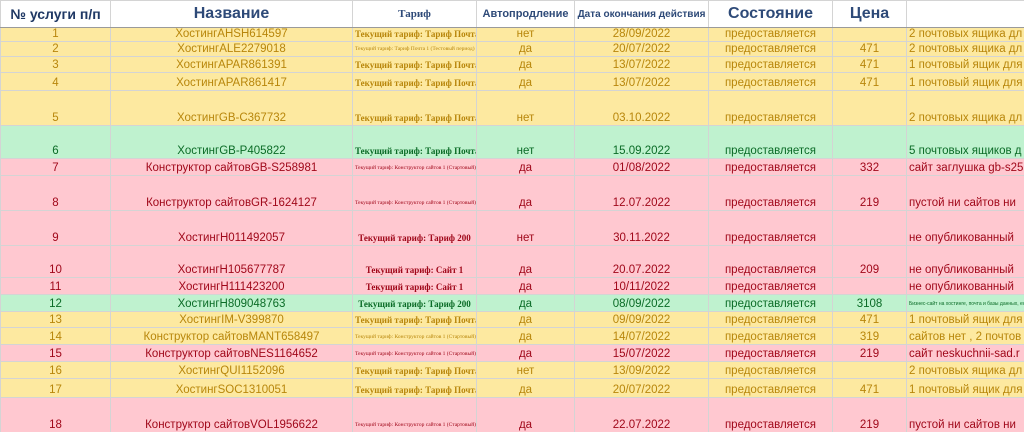 The width and height of the screenshot is (1024, 432). I want to click on service-name: ХостингAPAR861391, so click(231, 64).